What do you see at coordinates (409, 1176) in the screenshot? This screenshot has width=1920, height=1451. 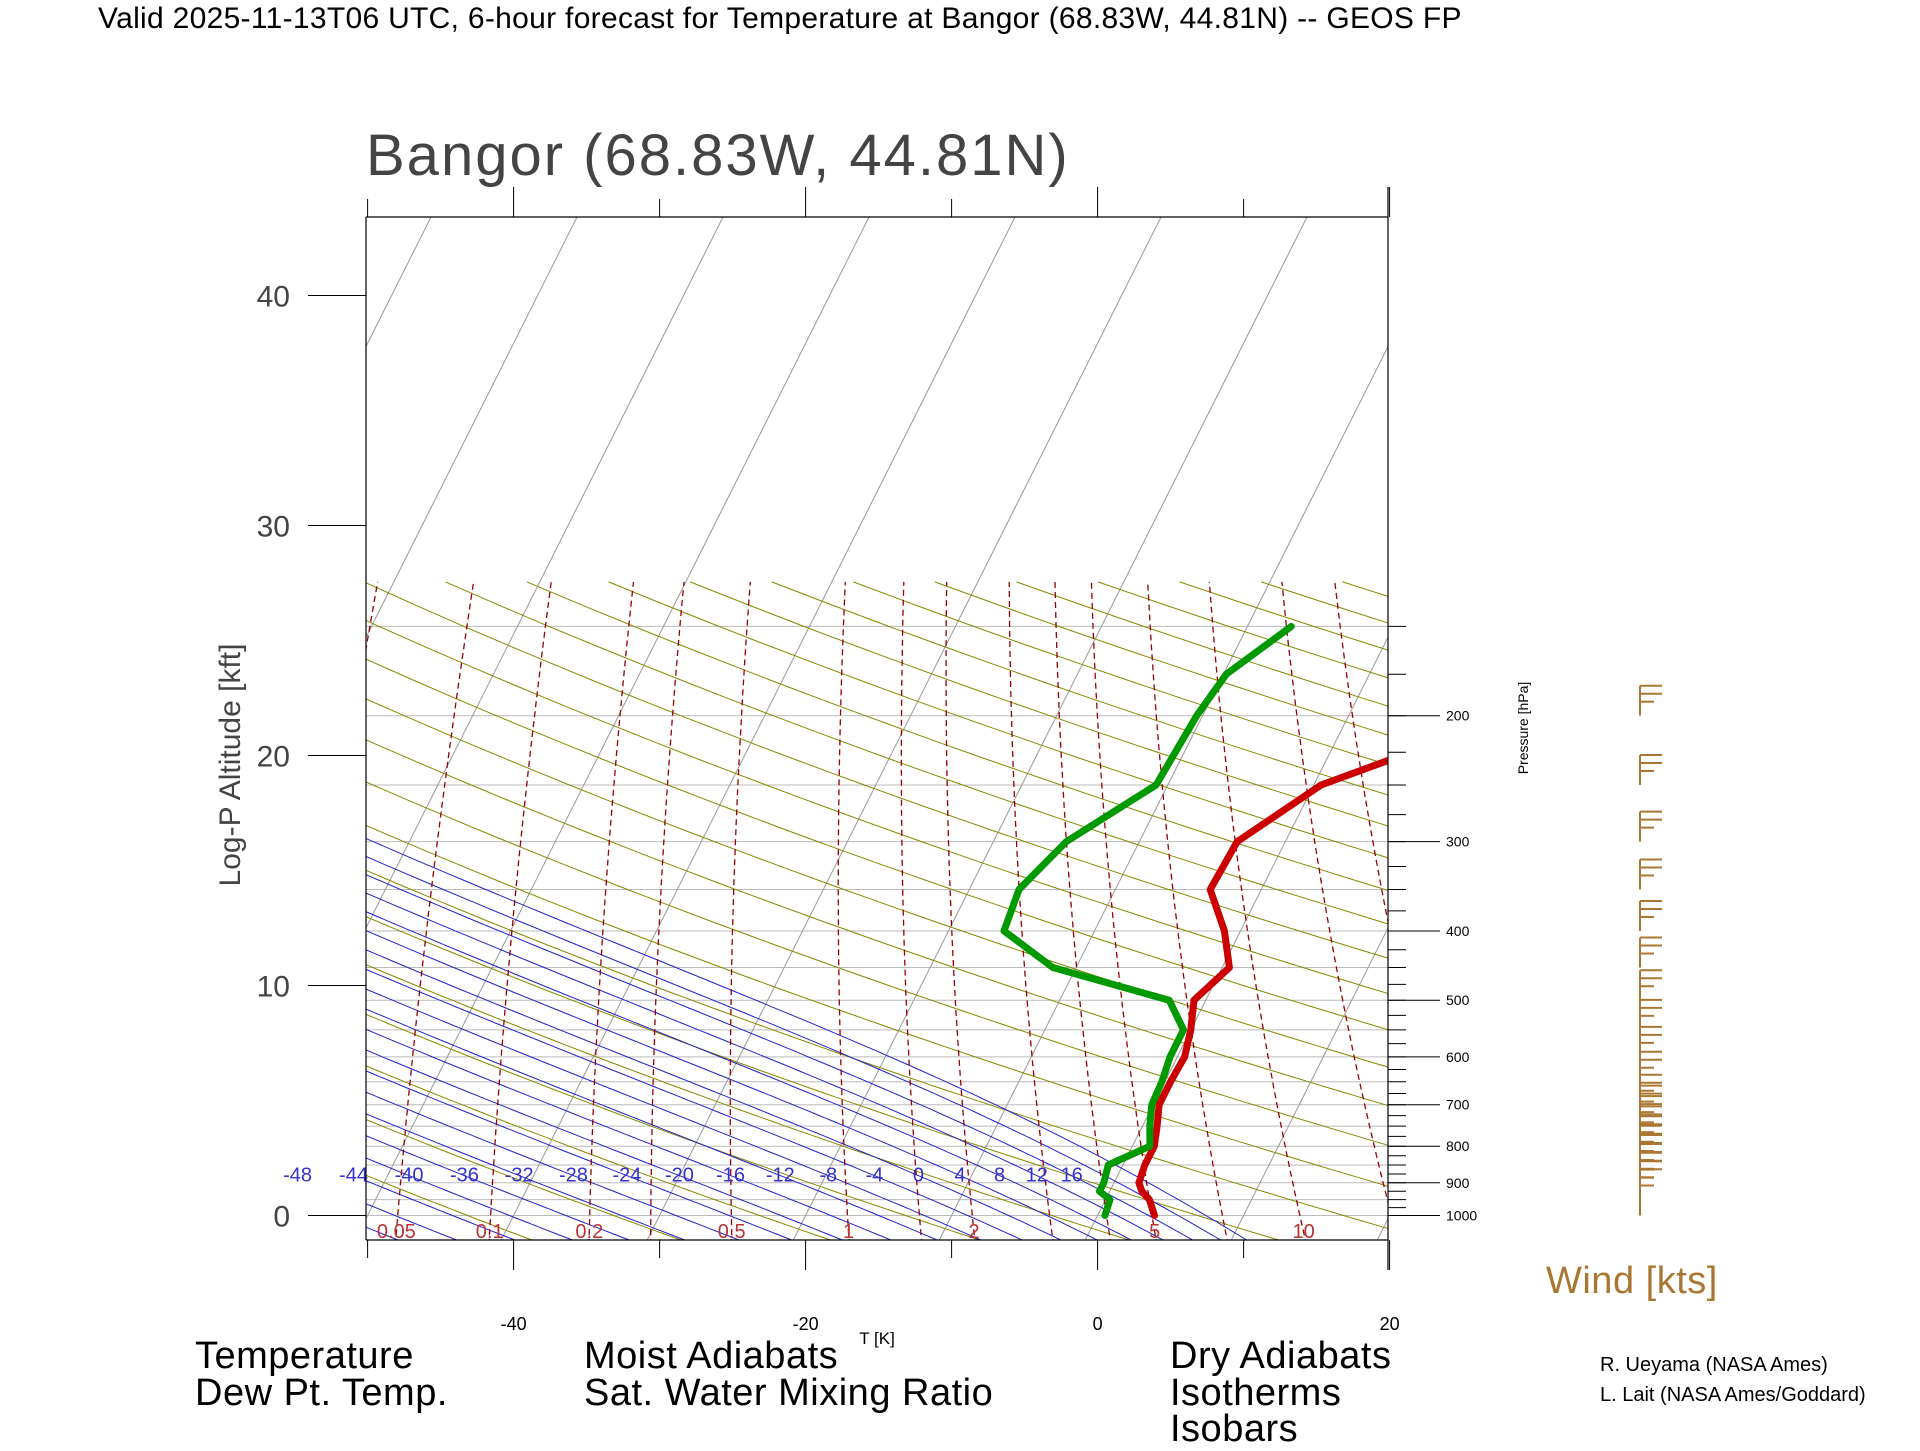 I see `moist-adiabat-label: -40` at bounding box center [409, 1176].